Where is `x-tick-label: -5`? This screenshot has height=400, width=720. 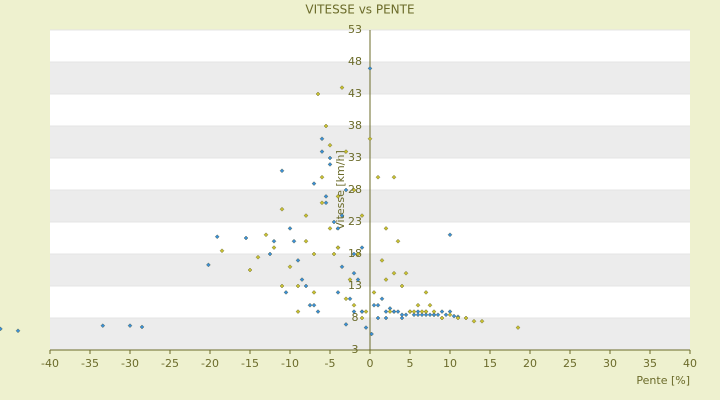 x-tick-label: -5 is located at coordinates (330, 363).